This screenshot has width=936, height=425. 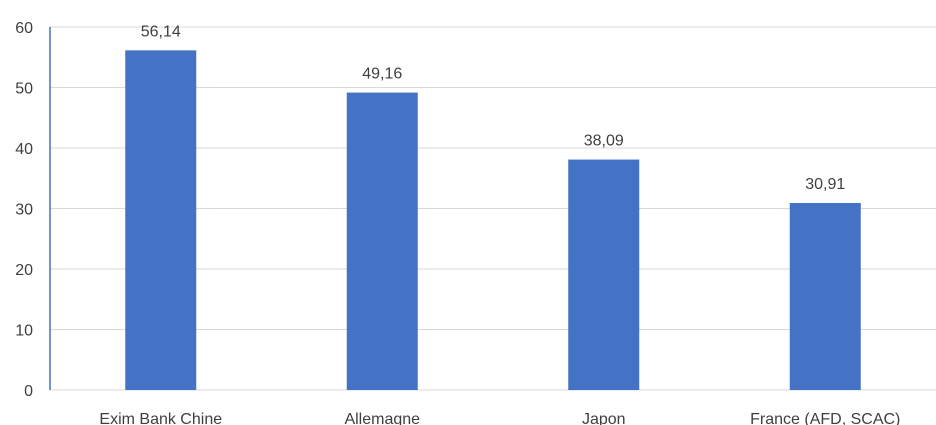 I want to click on y-tick-label: 30, so click(x=24, y=210).